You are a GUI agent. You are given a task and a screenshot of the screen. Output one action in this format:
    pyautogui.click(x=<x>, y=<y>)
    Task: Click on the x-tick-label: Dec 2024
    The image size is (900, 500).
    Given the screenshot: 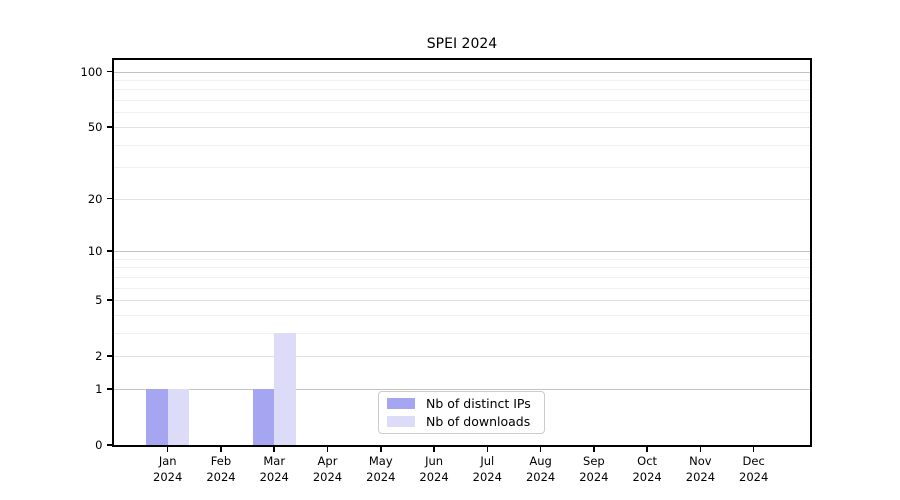 What is the action you would take?
    pyautogui.click(x=754, y=469)
    